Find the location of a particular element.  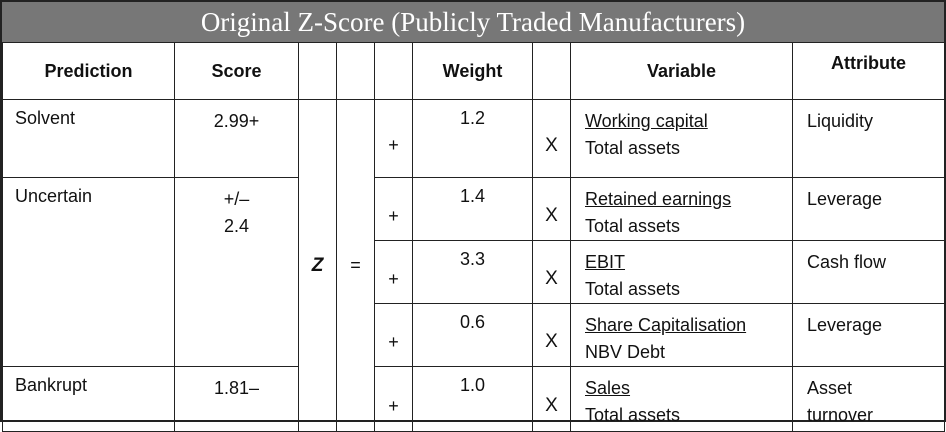

variable-ratio: Share Capitalisation NBV Debt is located at coordinates (681, 335).